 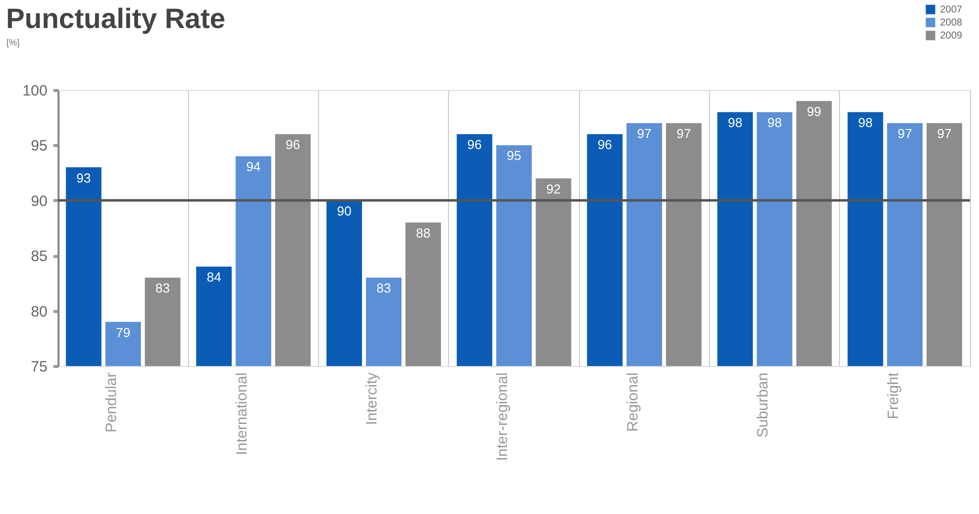 What do you see at coordinates (13, 43) in the screenshot?
I see `y-axis-title: [%]` at bounding box center [13, 43].